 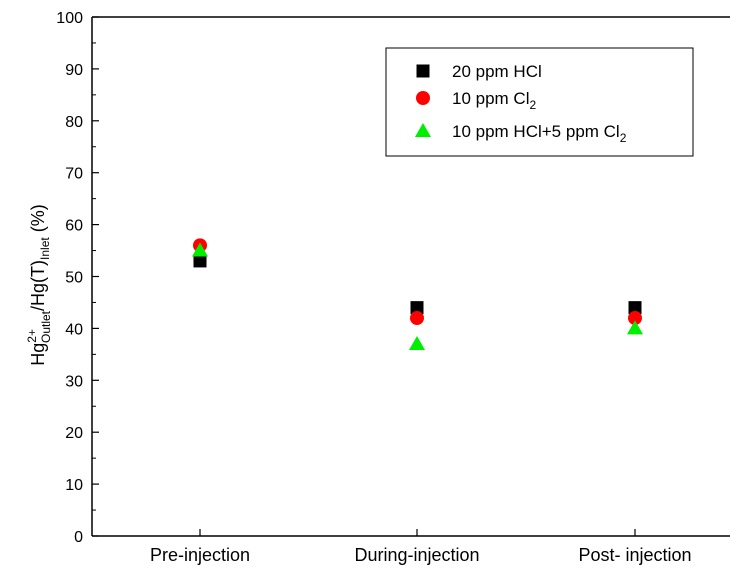 I want to click on y-tick-label: 60, so click(x=74, y=226).